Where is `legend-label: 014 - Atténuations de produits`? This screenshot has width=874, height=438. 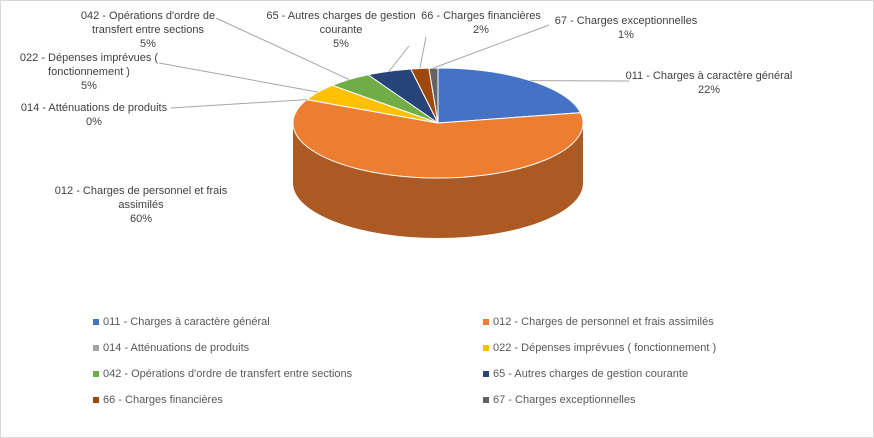
legend-label: 014 - Atténuations de produits is located at coordinates (176, 348).